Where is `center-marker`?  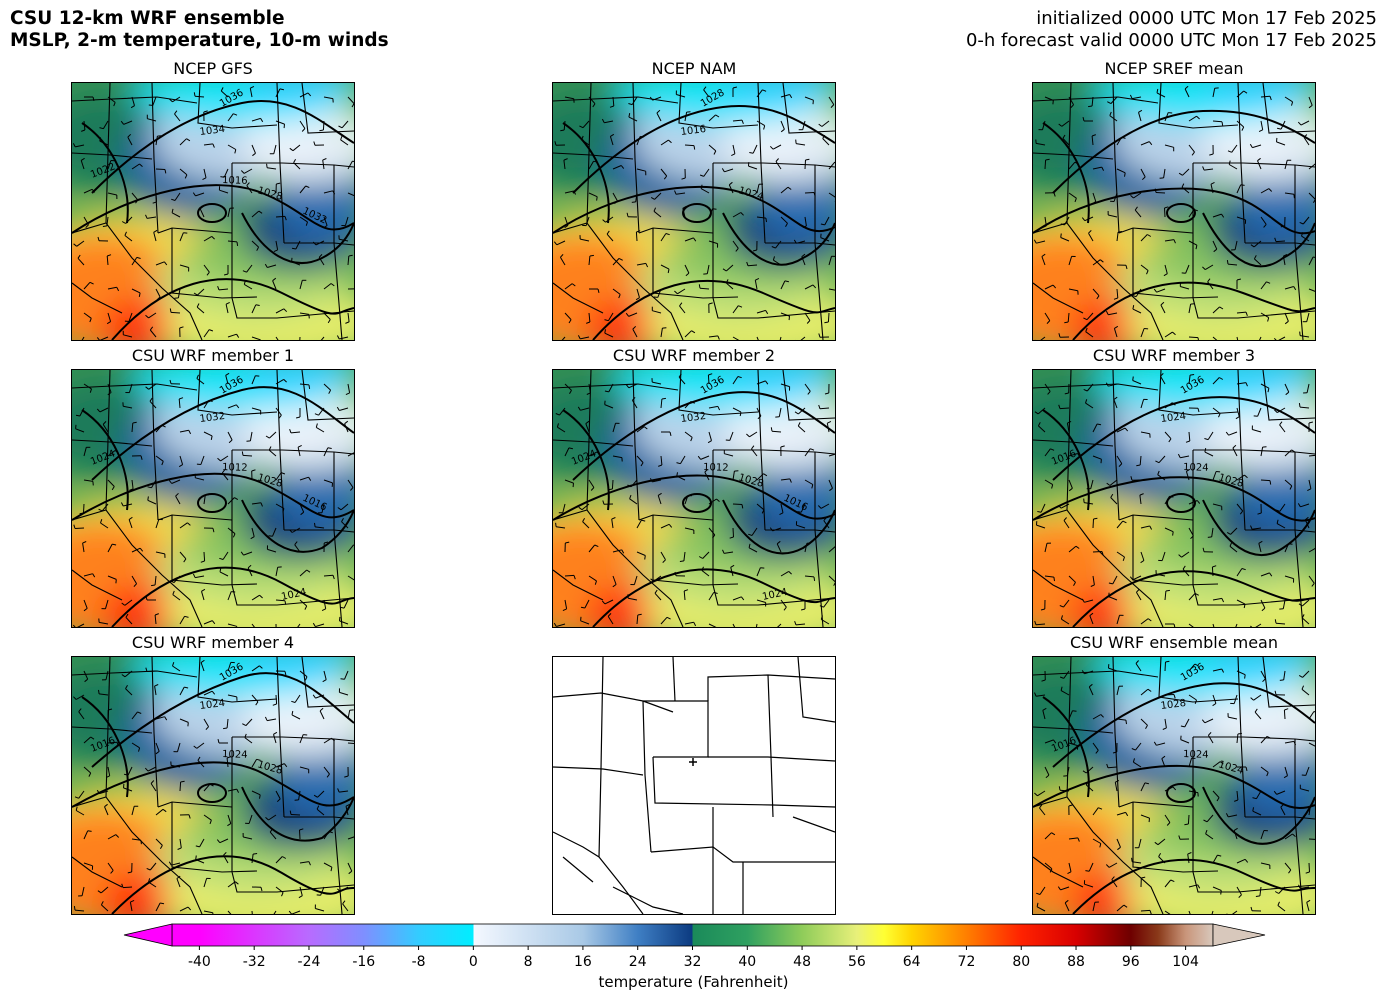
center-marker is located at coordinates (693, 762).